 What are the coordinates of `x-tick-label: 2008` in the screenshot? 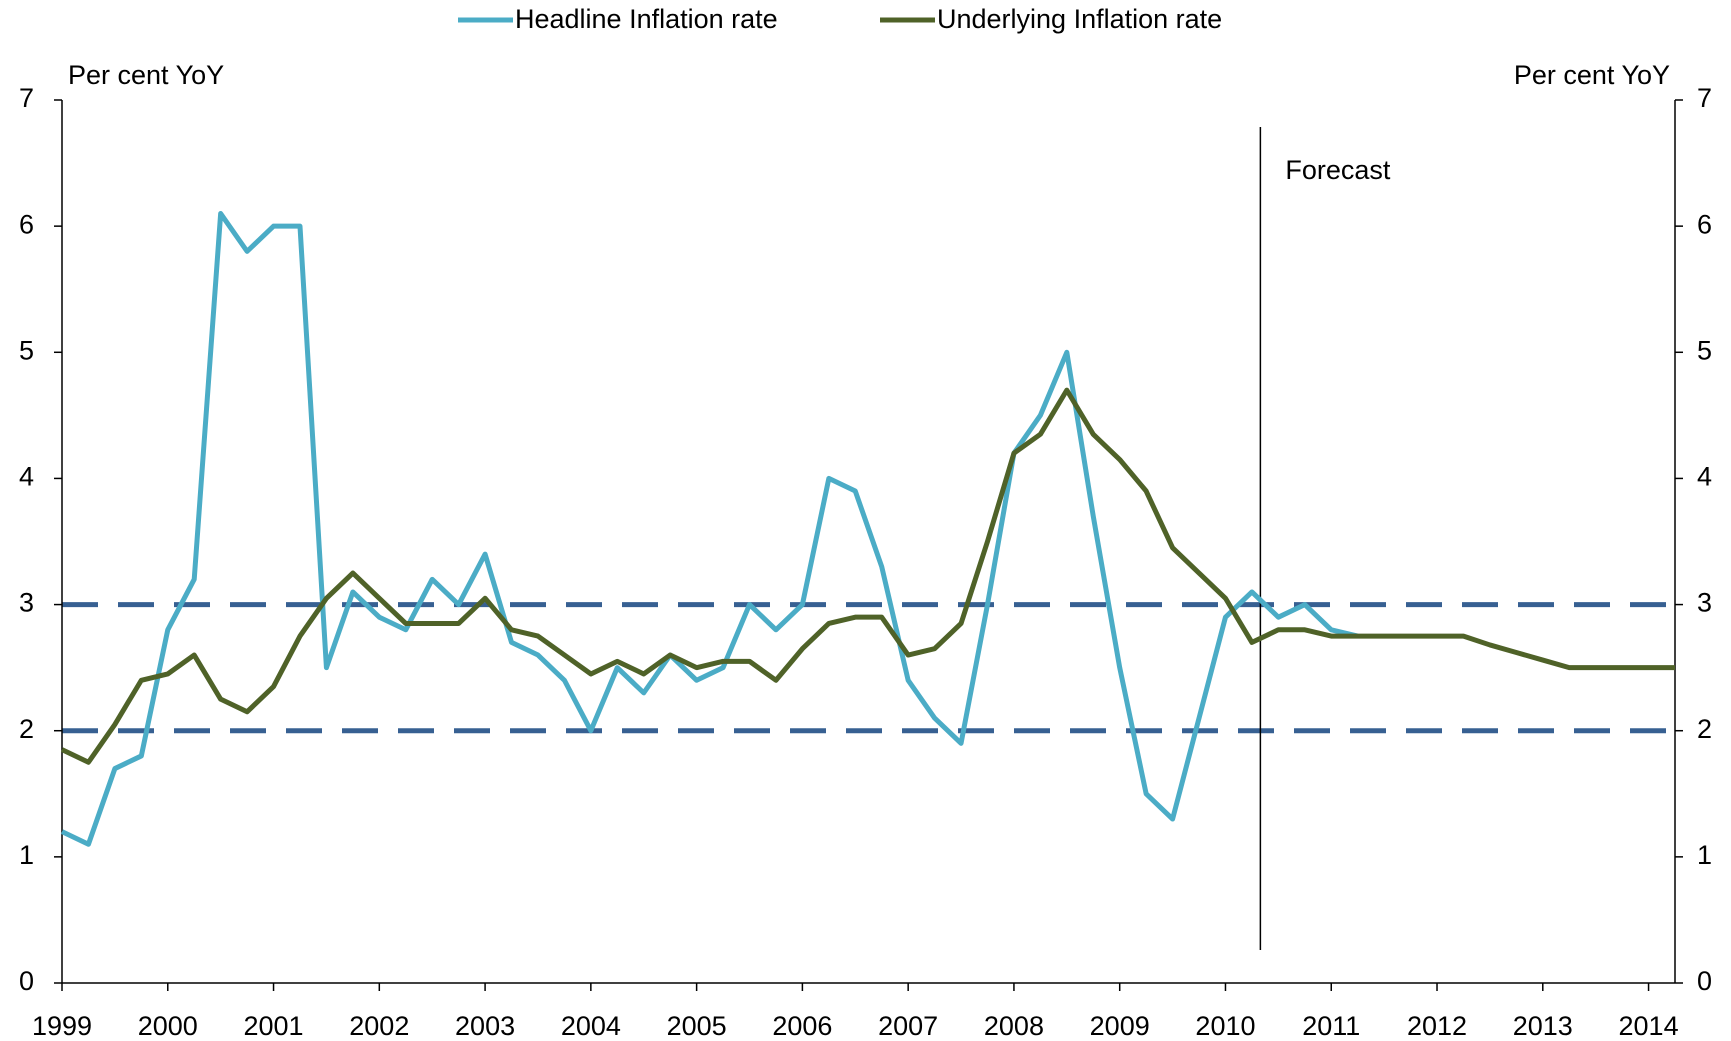 It's located at (1014, 1026).